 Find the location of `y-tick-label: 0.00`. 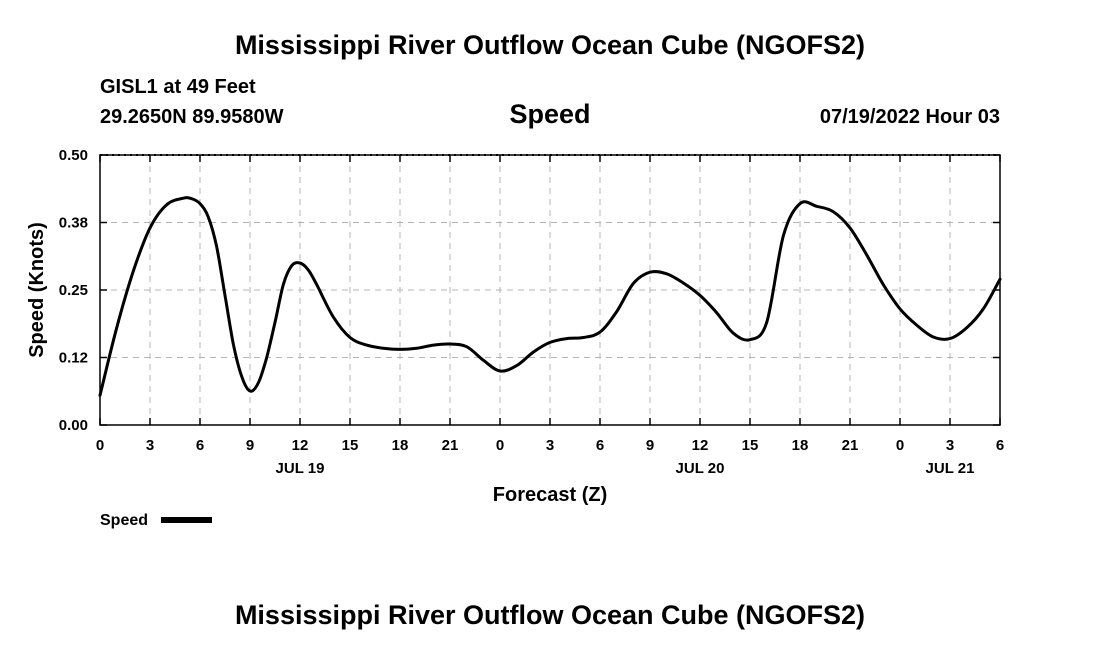

y-tick-label: 0.00 is located at coordinates (73, 425).